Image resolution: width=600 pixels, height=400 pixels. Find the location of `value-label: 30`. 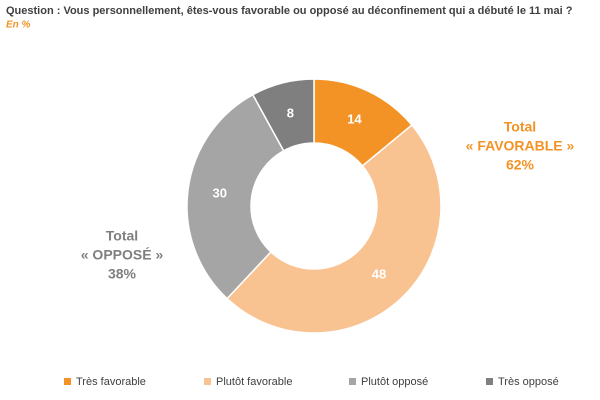

value-label: 30 is located at coordinates (220, 193).